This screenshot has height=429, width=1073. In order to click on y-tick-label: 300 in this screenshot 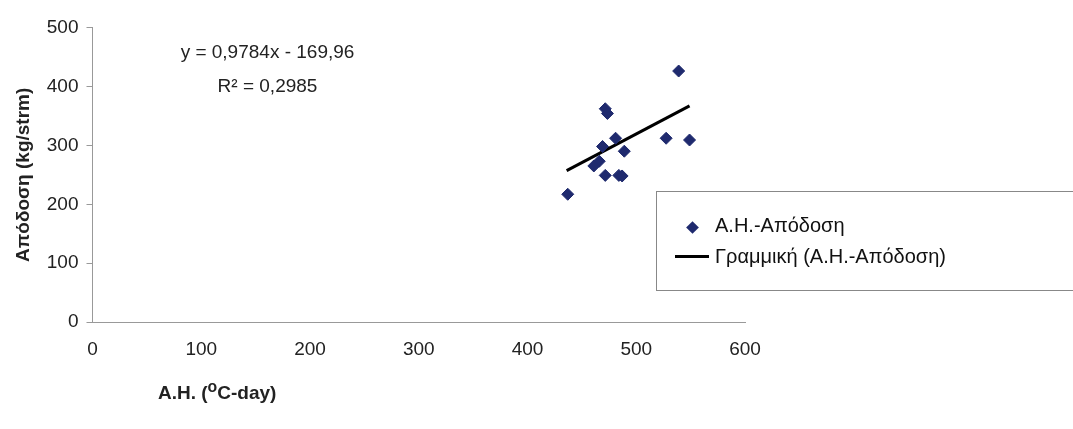, I will do `click(62, 144)`.